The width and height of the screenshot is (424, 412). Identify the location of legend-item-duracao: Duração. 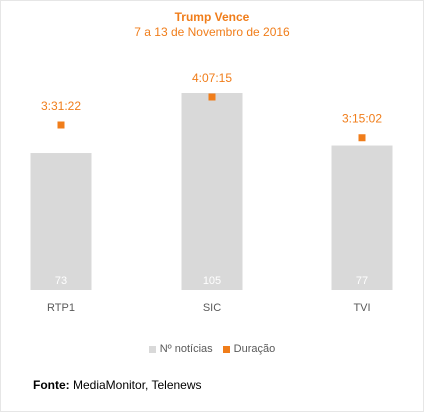
(249, 349).